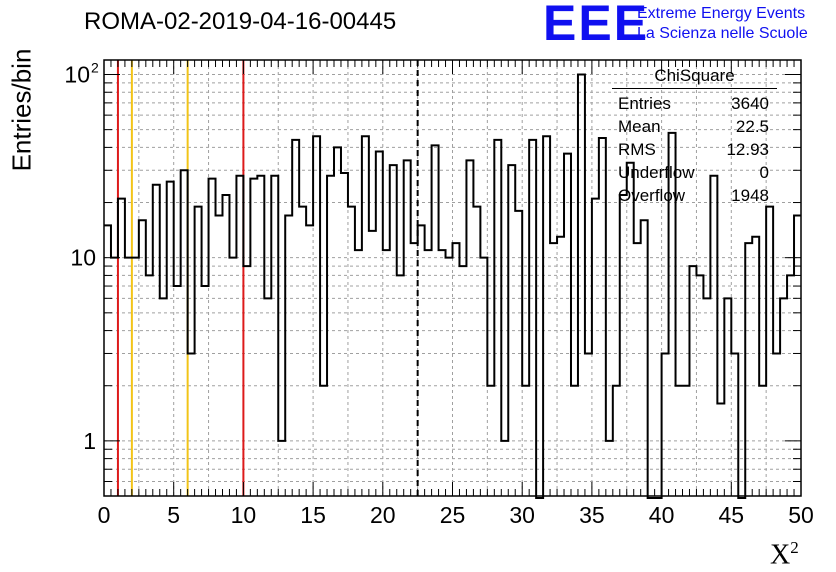  Describe the element at coordinates (95, 68) in the screenshot. I see `y-tick-label-exponent: 2` at that location.